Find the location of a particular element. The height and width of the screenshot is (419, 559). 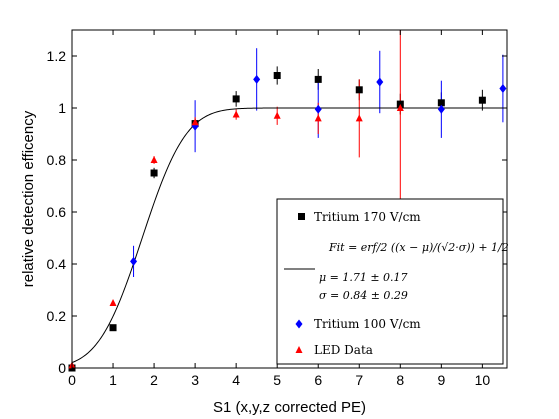

legend-marker-square is located at coordinates (301, 216).